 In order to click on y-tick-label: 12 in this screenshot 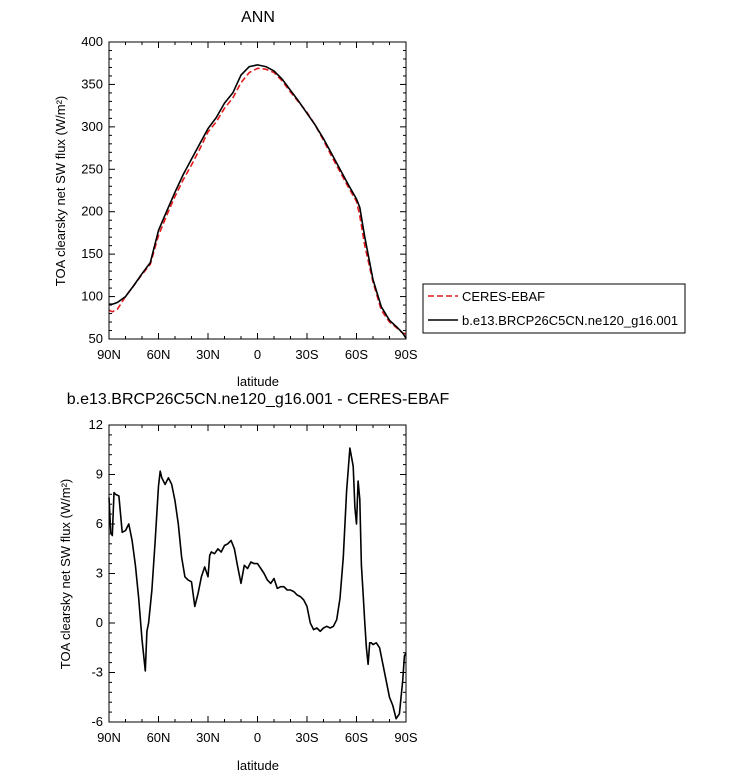, I will do `click(96, 424)`.